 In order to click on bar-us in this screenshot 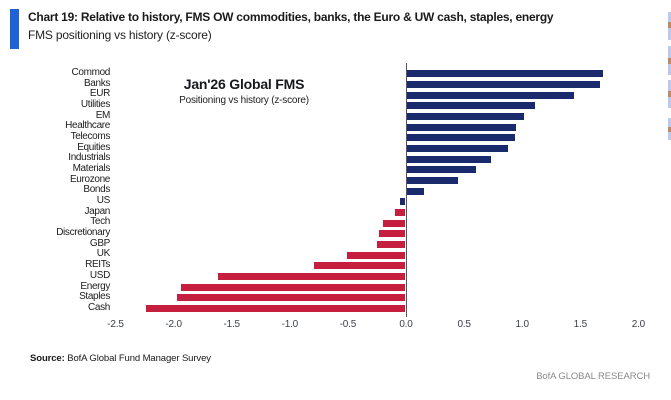, I will do `click(402, 202)`.